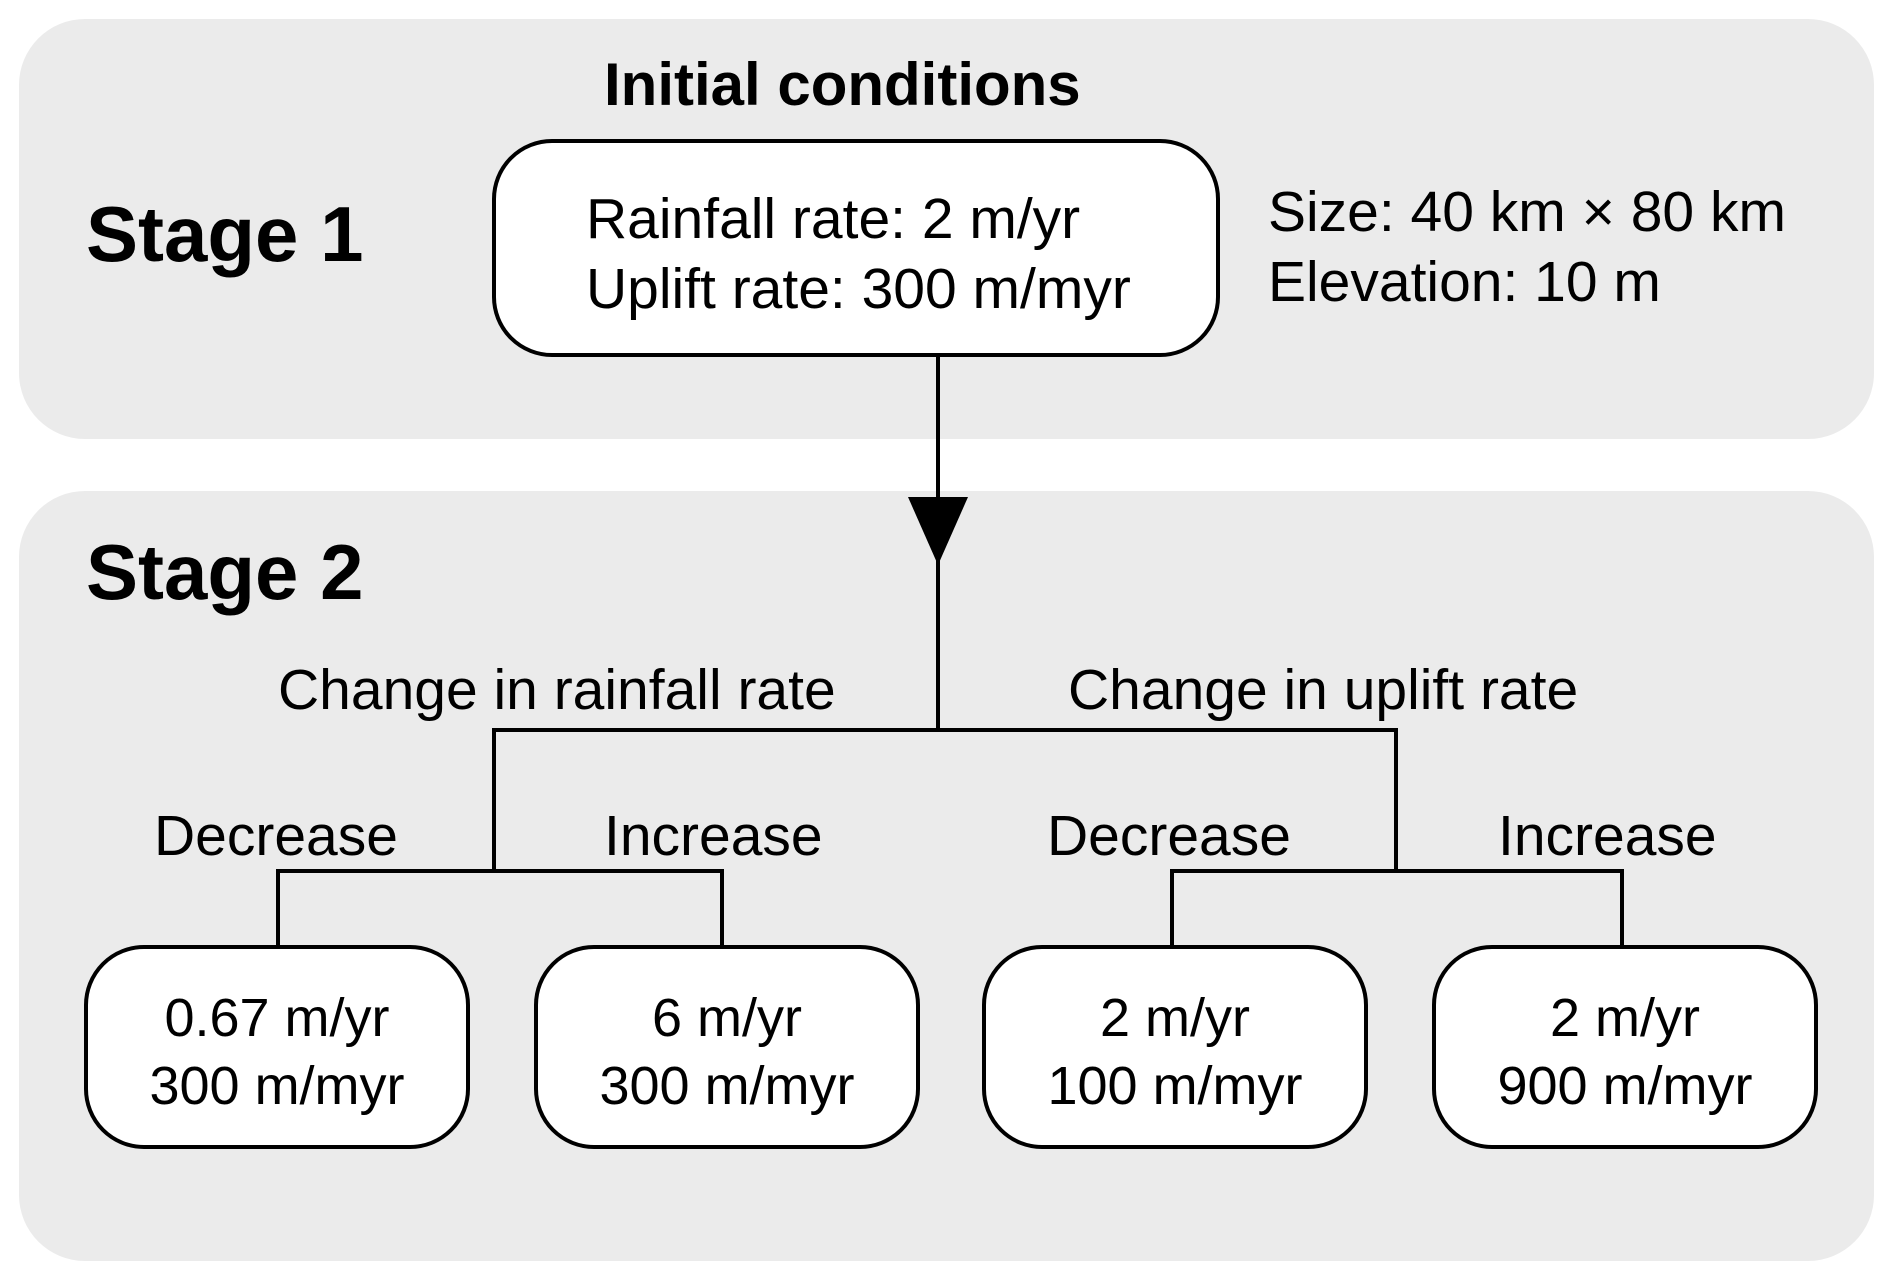  What do you see at coordinates (557, 690) in the screenshot?
I see `rainfall-branch-label: Change in rainfall rate` at bounding box center [557, 690].